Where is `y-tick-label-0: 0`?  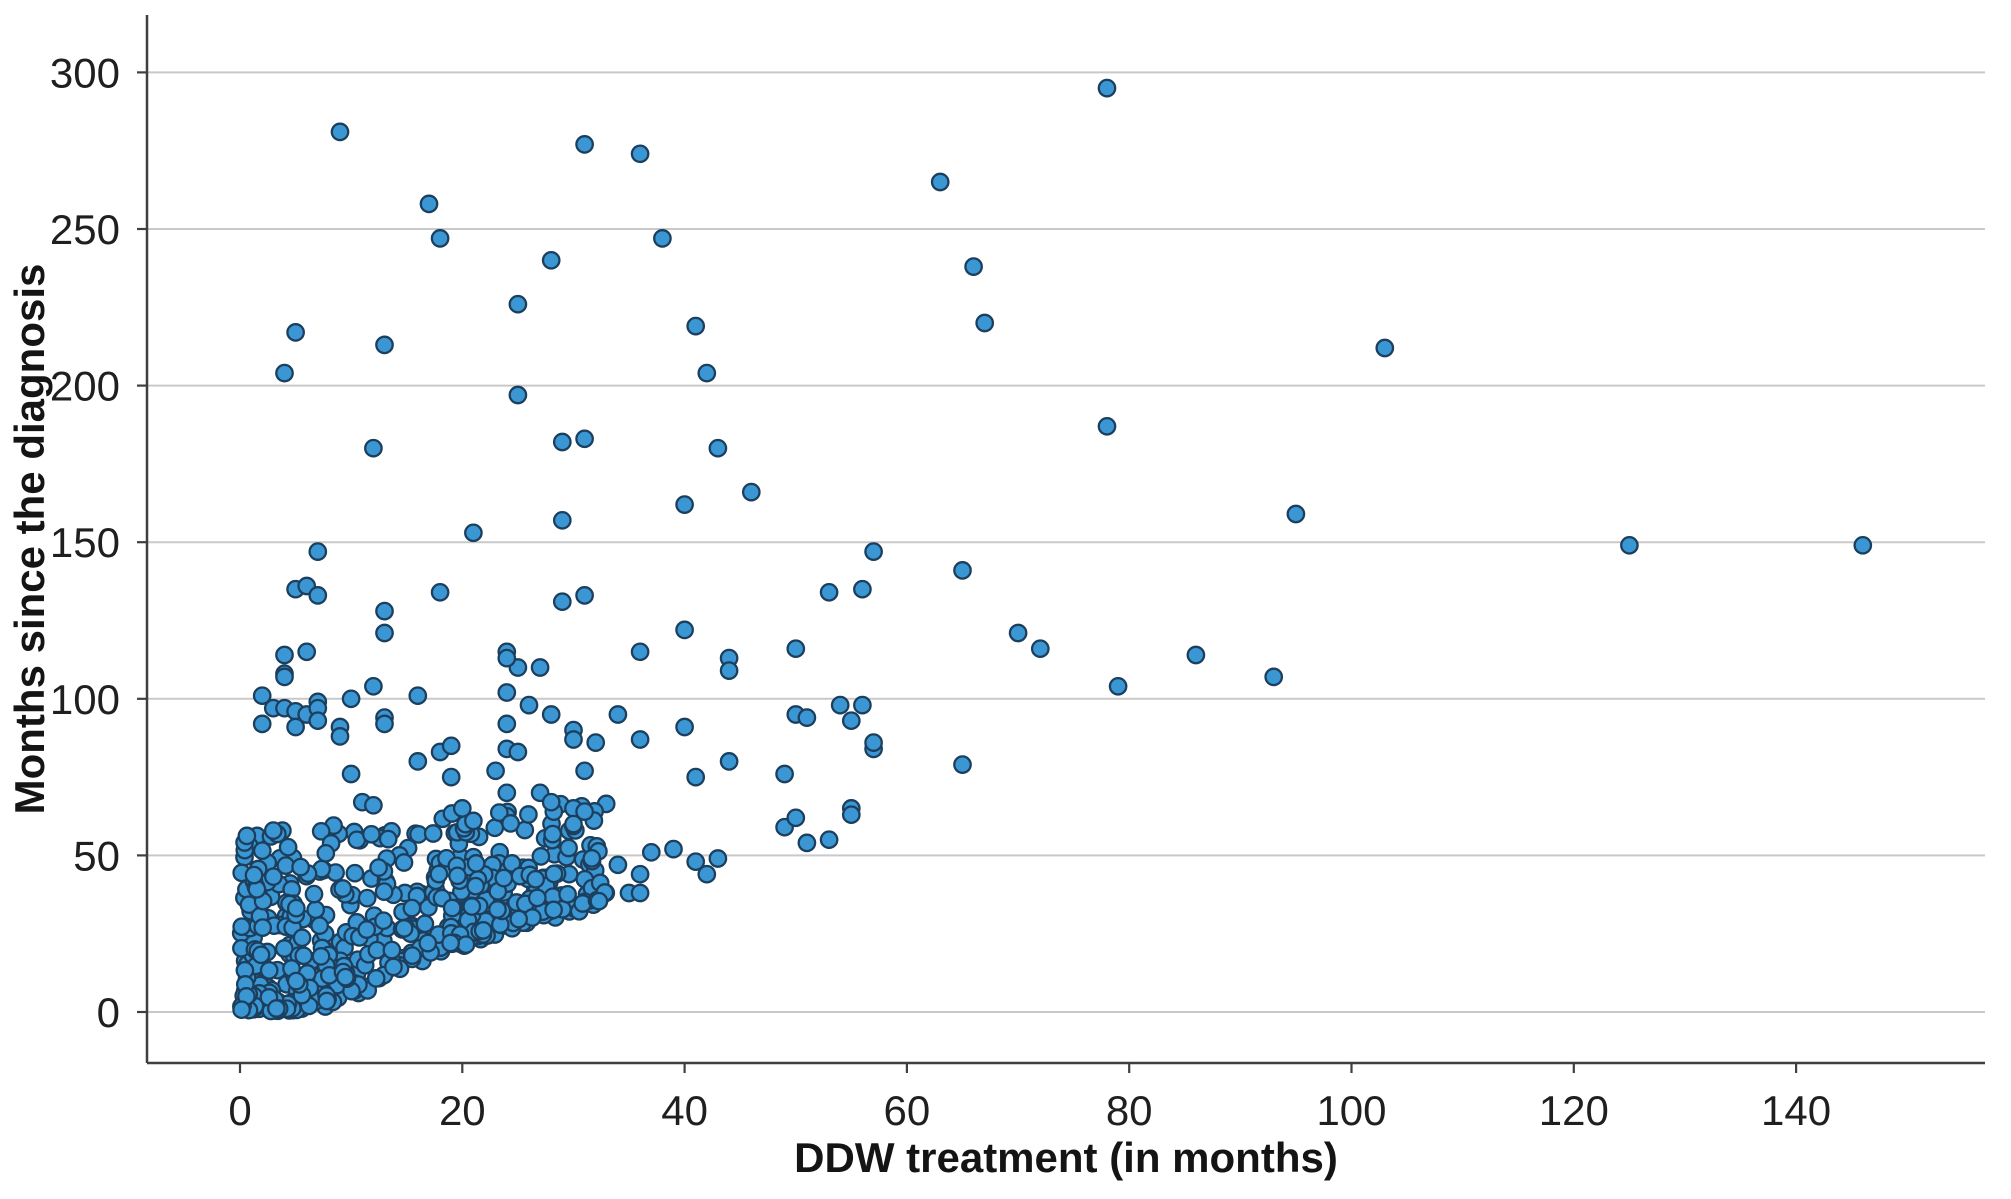 y-tick-label-0: 0 is located at coordinates (108, 1012).